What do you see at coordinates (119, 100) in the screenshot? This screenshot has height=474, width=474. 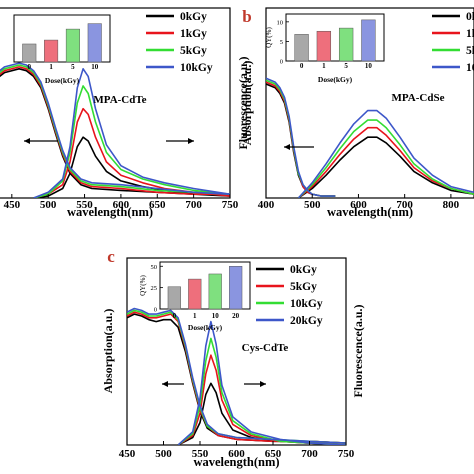 I see `sample-annotation: MPA-CdTe` at bounding box center [119, 100].